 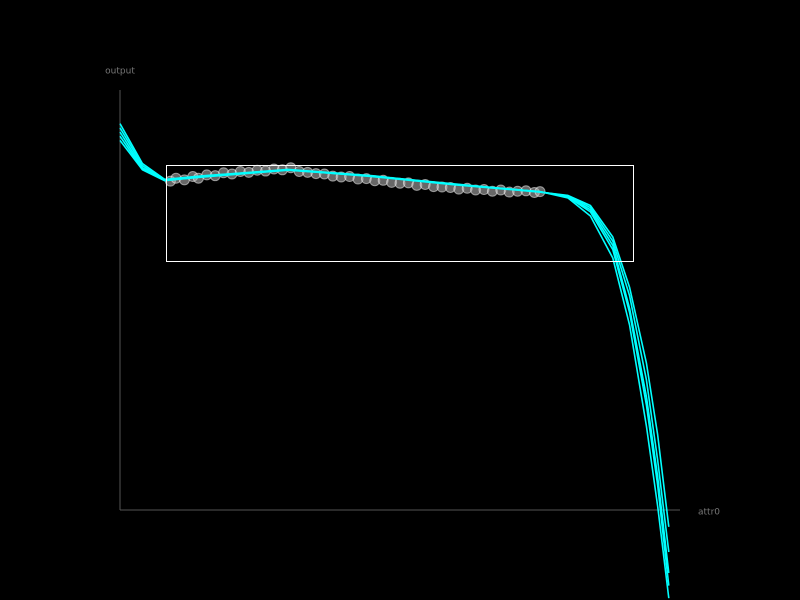 I want to click on selection-box, so click(x=400, y=213).